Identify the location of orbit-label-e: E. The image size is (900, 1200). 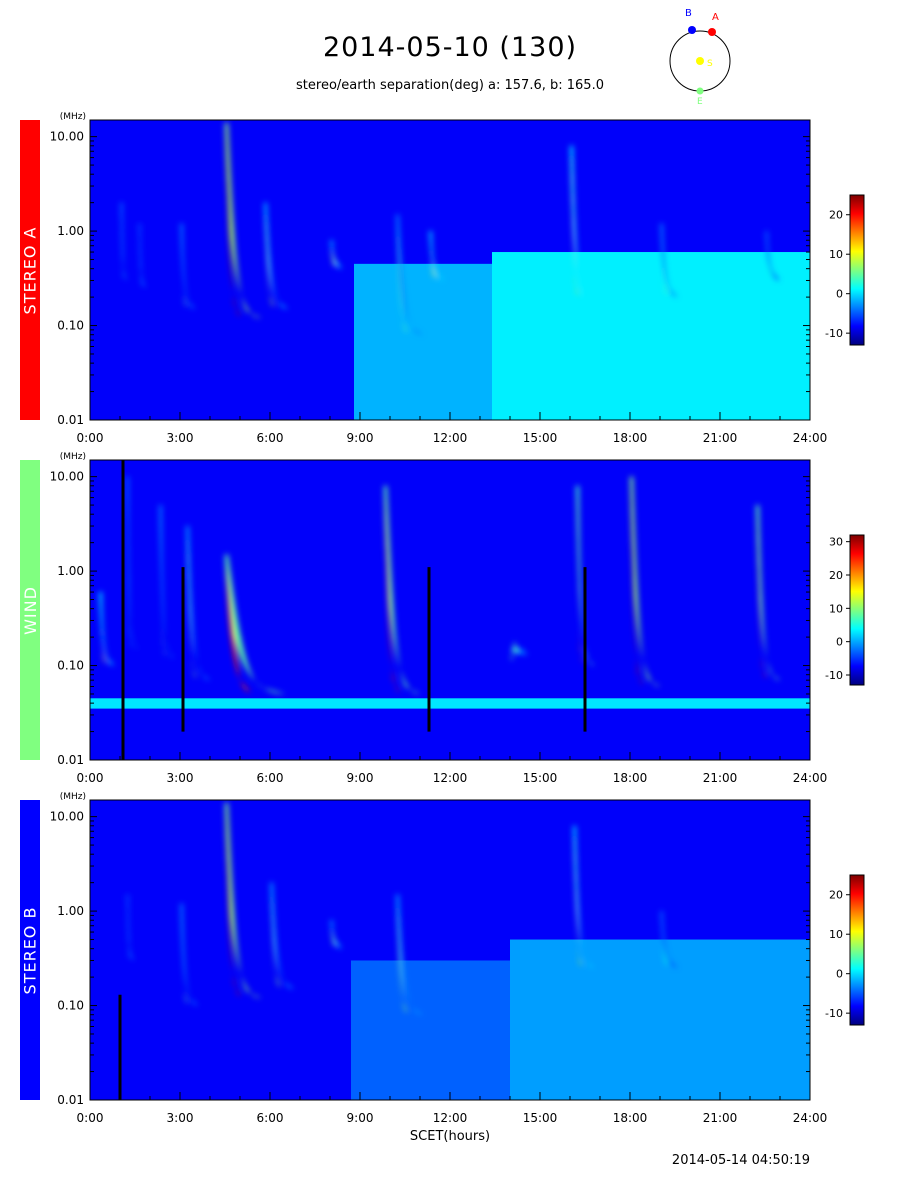
(700, 100).